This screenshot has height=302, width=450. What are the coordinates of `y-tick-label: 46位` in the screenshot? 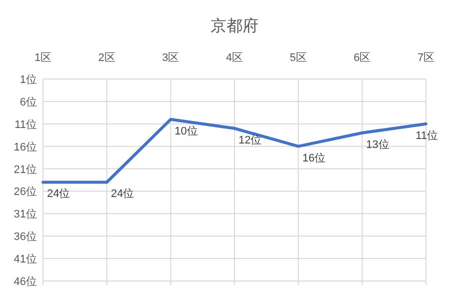 It's located at (25, 282).